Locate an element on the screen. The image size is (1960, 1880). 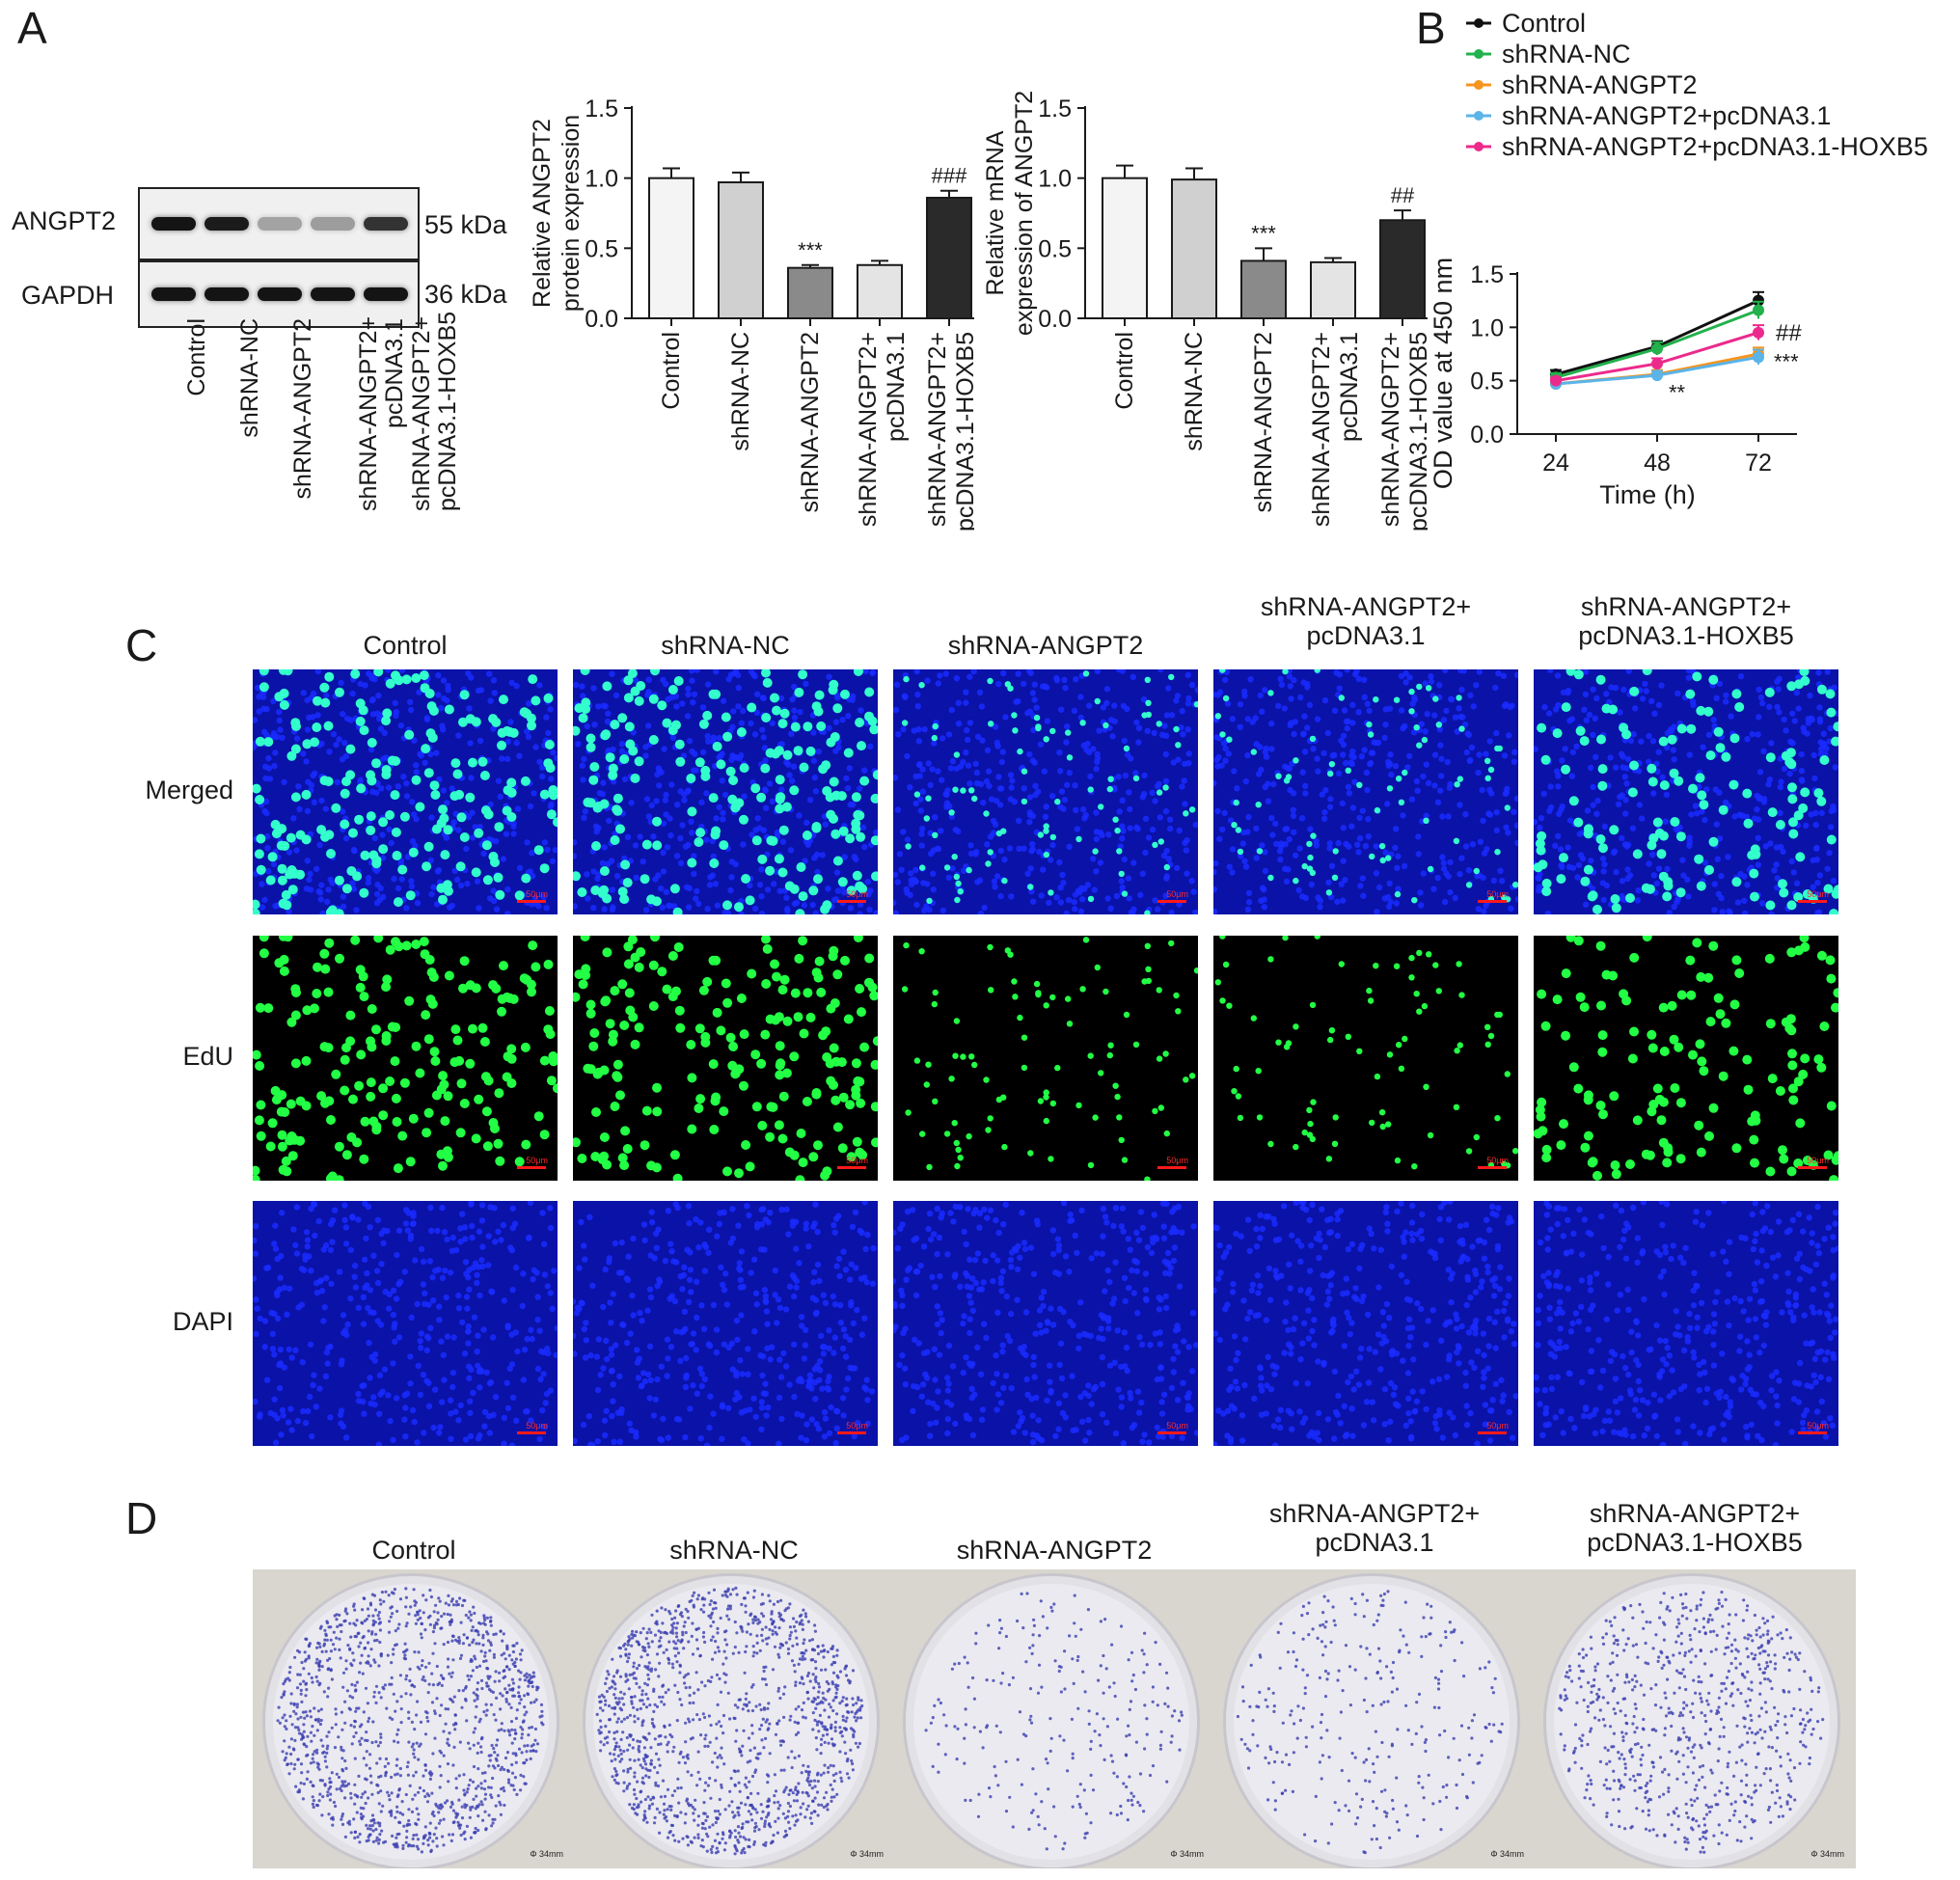
legend-label: Control is located at coordinates (1544, 23).